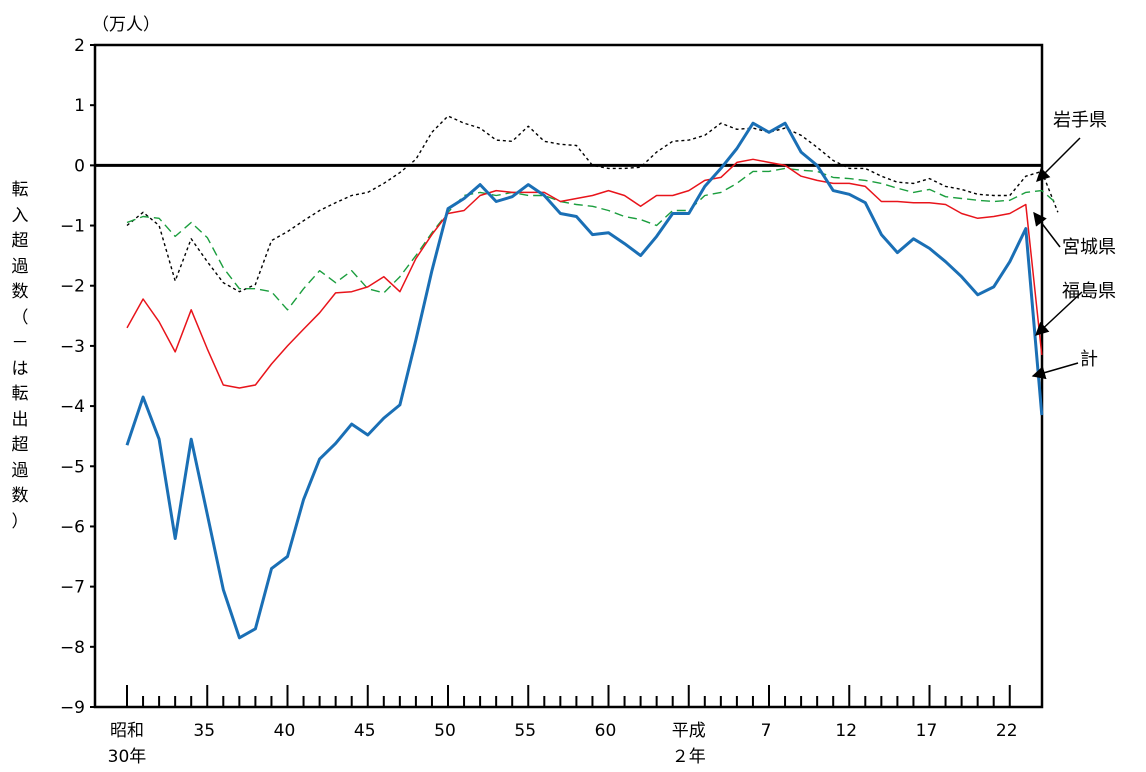 The image size is (1146, 772). What do you see at coordinates (689, 757) in the screenshot?
I see `x-tick-label-line2: ２年` at bounding box center [689, 757].